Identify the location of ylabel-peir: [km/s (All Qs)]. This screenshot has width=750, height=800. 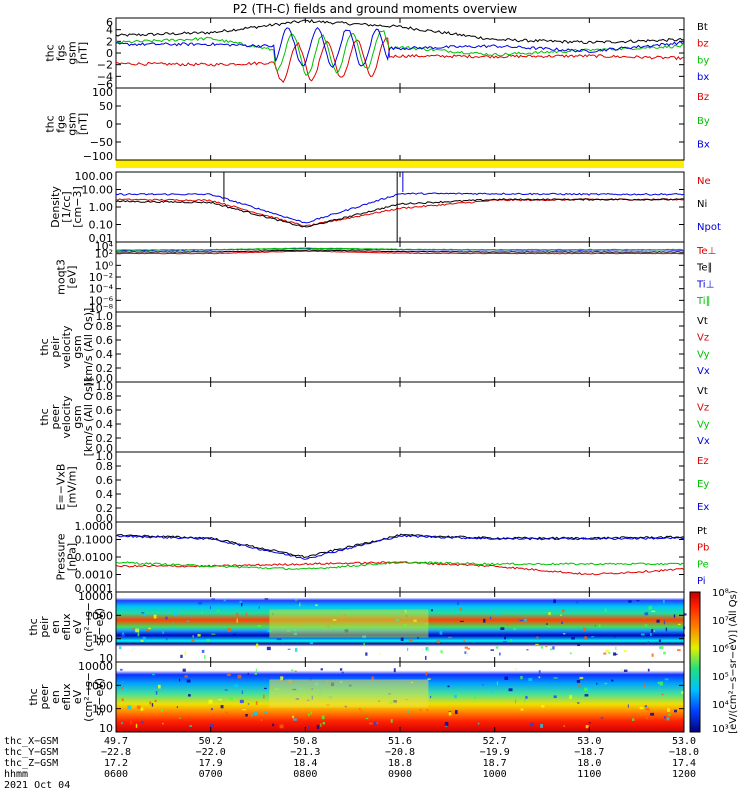
(88, 347).